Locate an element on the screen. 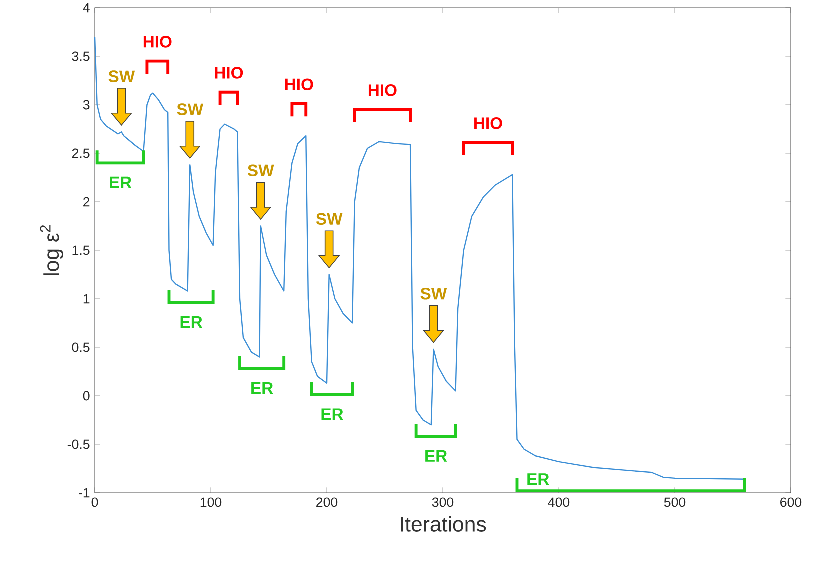 The image size is (814, 567). y-tick-label: 2.5 is located at coordinates (81, 153).